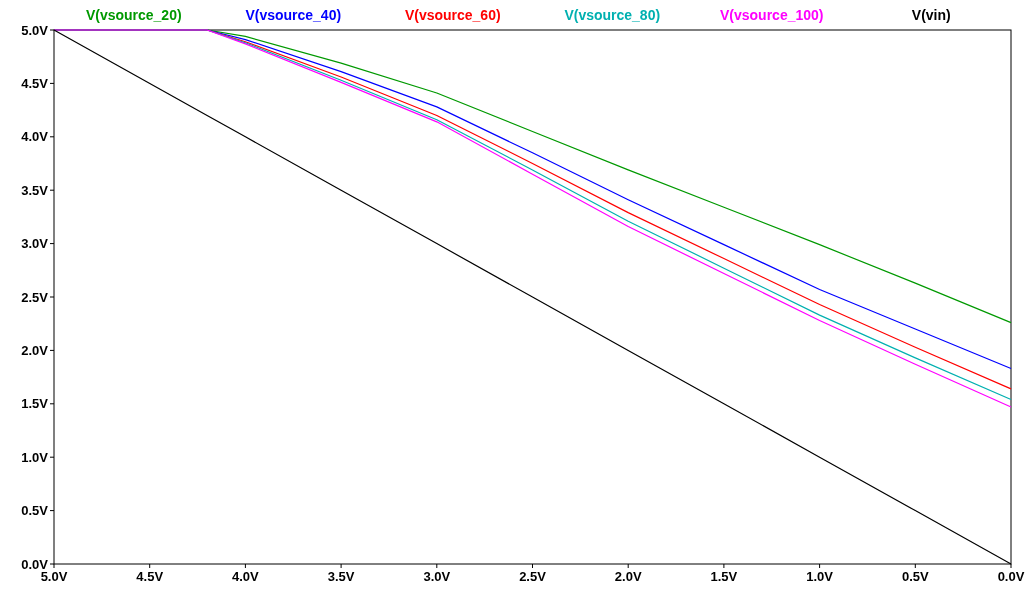 The width and height of the screenshot is (1029, 590). I want to click on x-tick-label: 4.5V, so click(150, 576).